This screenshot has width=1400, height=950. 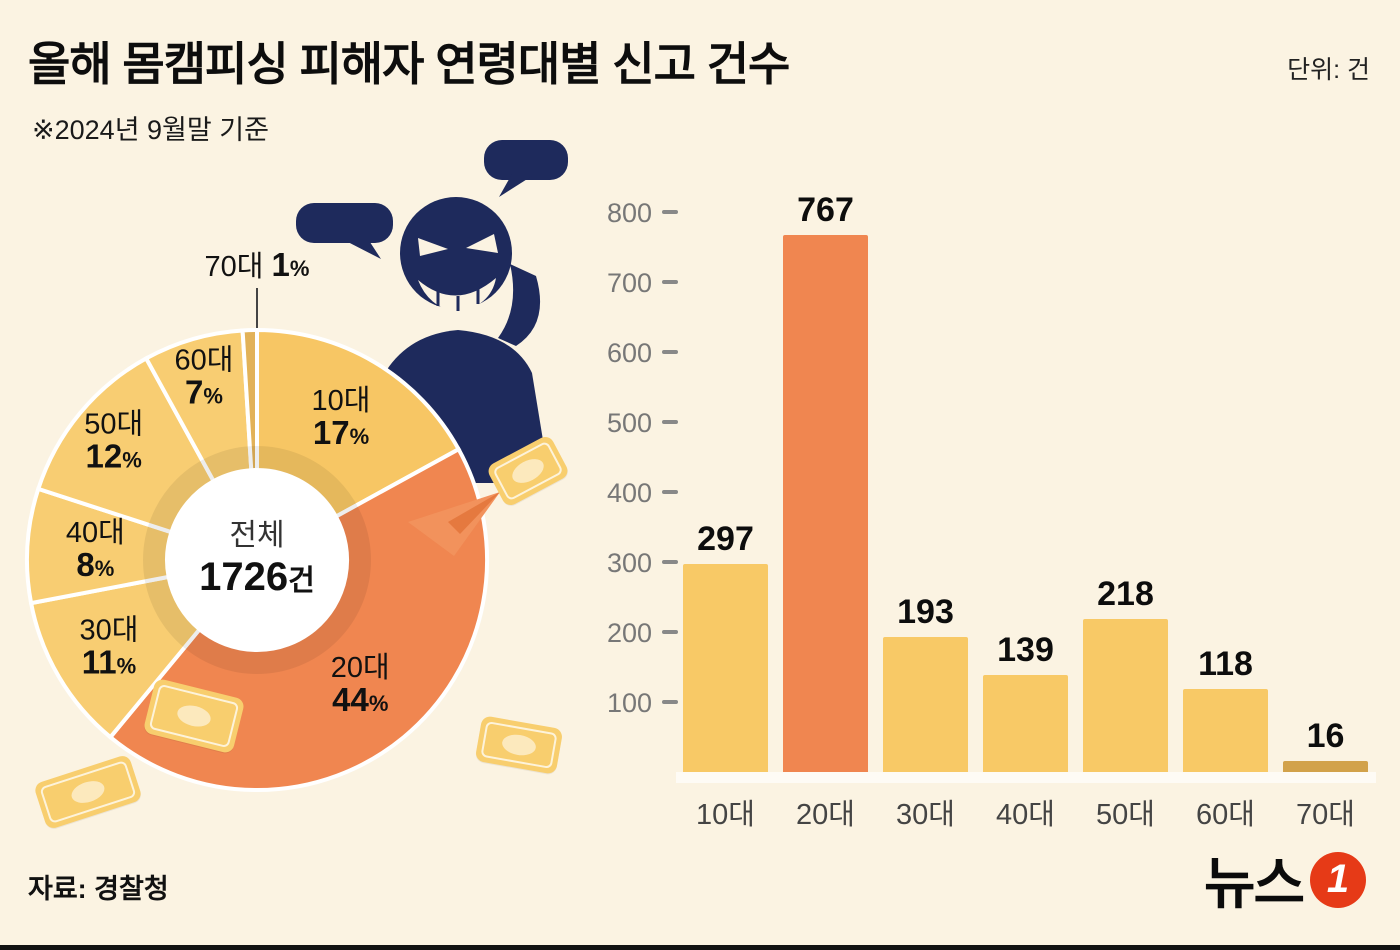 What do you see at coordinates (1026, 777) in the screenshot?
I see `x-axis-baseline` at bounding box center [1026, 777].